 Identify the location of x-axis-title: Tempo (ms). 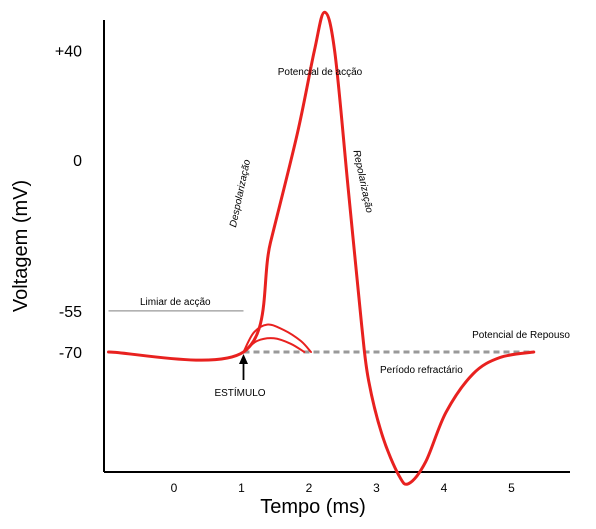
(313, 507).